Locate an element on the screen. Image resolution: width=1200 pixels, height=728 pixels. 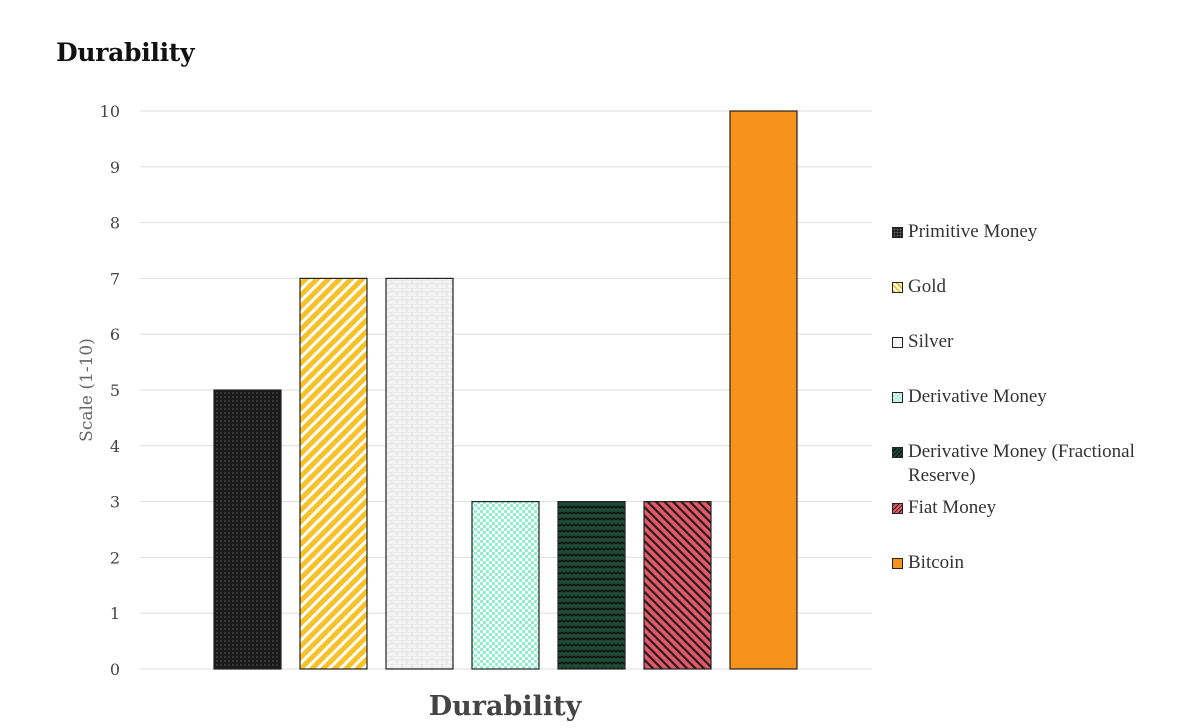
legend-item: Derivative Money is located at coordinates (1040, 397).